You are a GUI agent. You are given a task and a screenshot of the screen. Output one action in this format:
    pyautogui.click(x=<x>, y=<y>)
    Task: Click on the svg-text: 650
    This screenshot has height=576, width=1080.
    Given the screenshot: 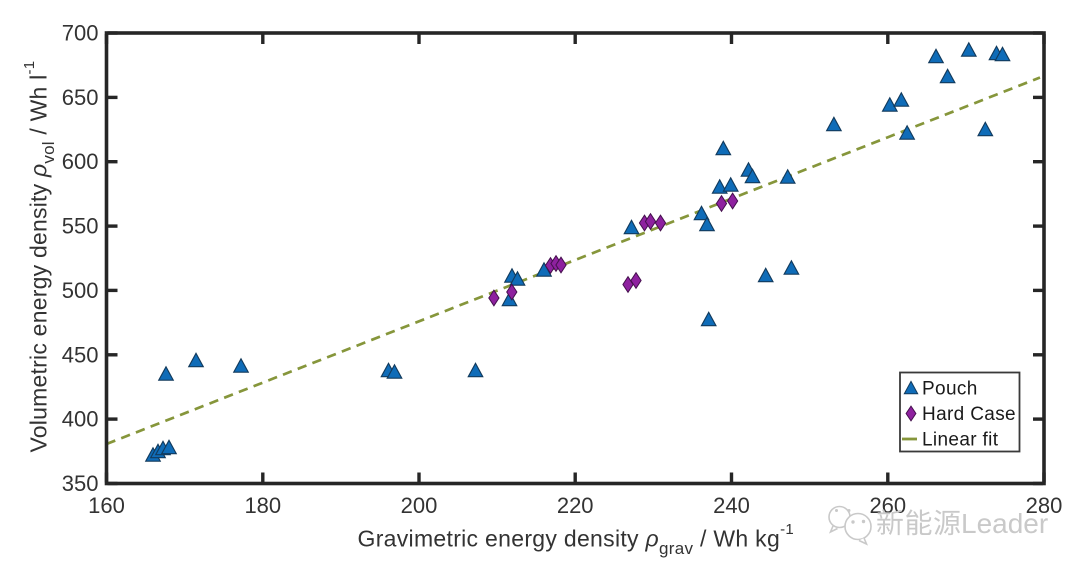 What is the action you would take?
    pyautogui.click(x=80, y=97)
    